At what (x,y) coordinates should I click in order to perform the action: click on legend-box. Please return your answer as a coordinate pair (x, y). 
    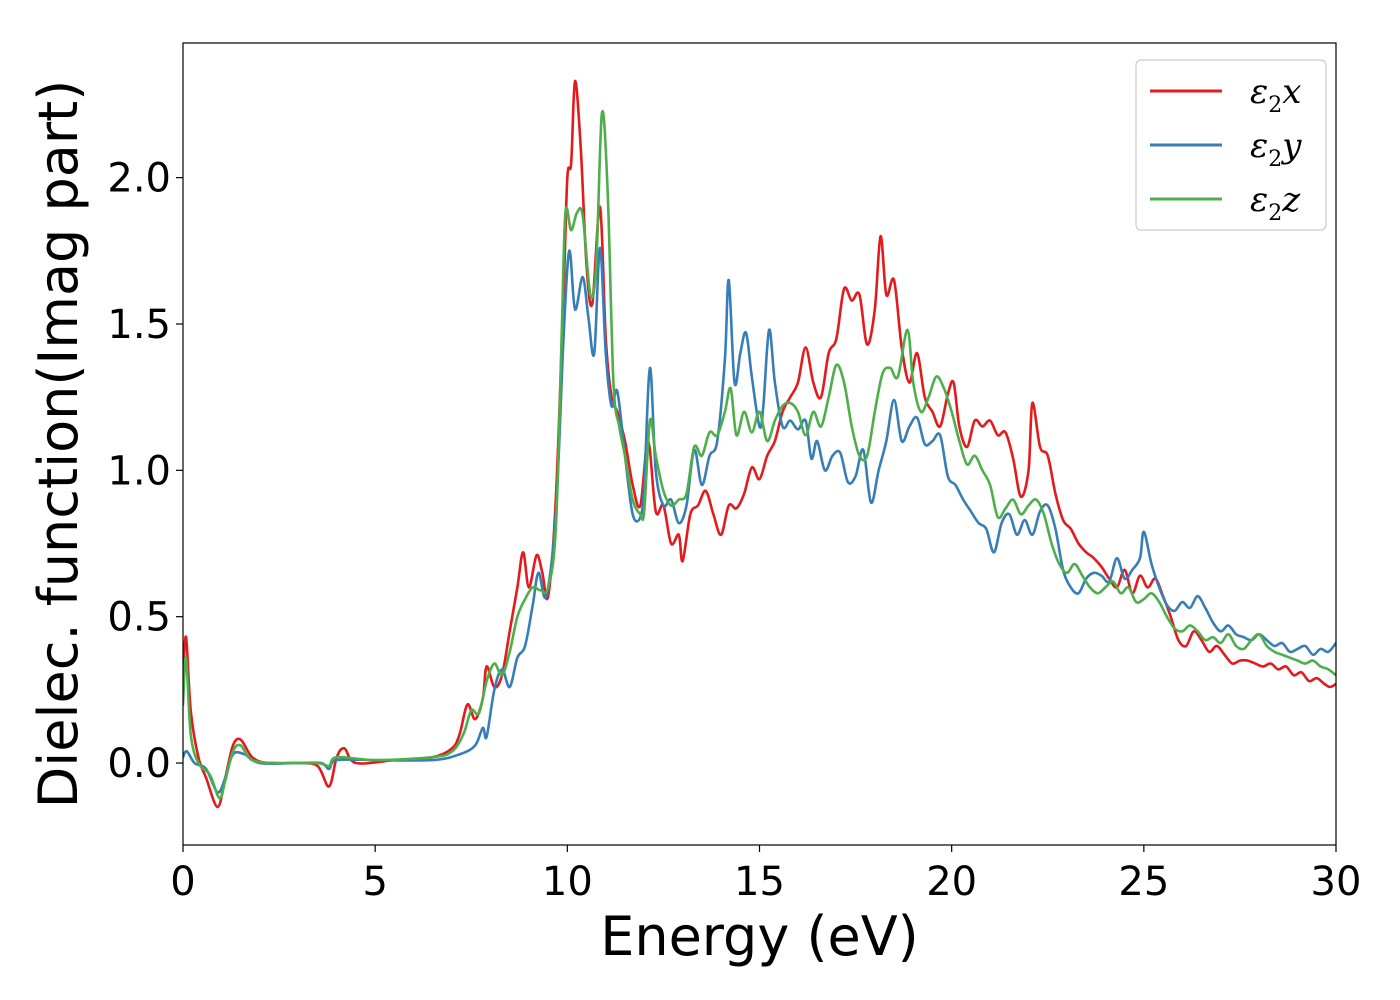
    Looking at the image, I should click on (1231, 145).